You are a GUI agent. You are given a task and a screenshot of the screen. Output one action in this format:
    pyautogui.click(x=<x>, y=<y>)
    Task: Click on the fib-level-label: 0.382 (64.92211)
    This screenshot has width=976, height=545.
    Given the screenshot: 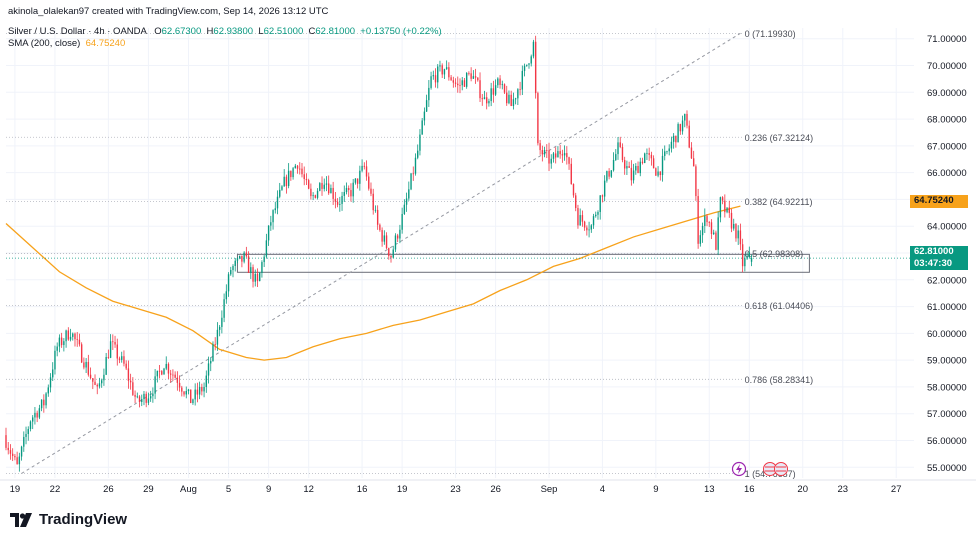 What is the action you would take?
    pyautogui.click(x=779, y=202)
    